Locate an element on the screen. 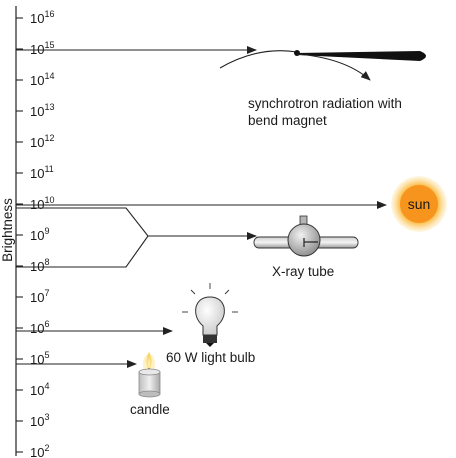 This screenshot has width=456, height=458. axis-tick-label: 10¹⁰ is located at coordinates (42, 203).